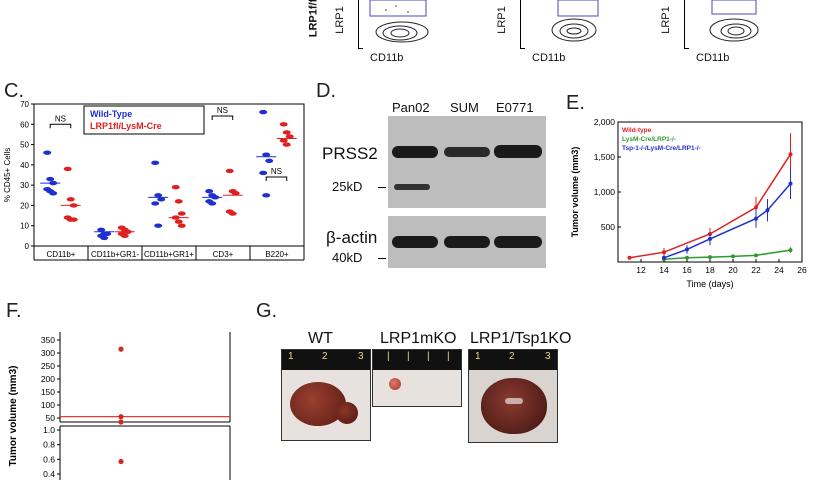  Describe the element at coordinates (24, 124) in the screenshot. I see `y-tick-label: 60` at that location.